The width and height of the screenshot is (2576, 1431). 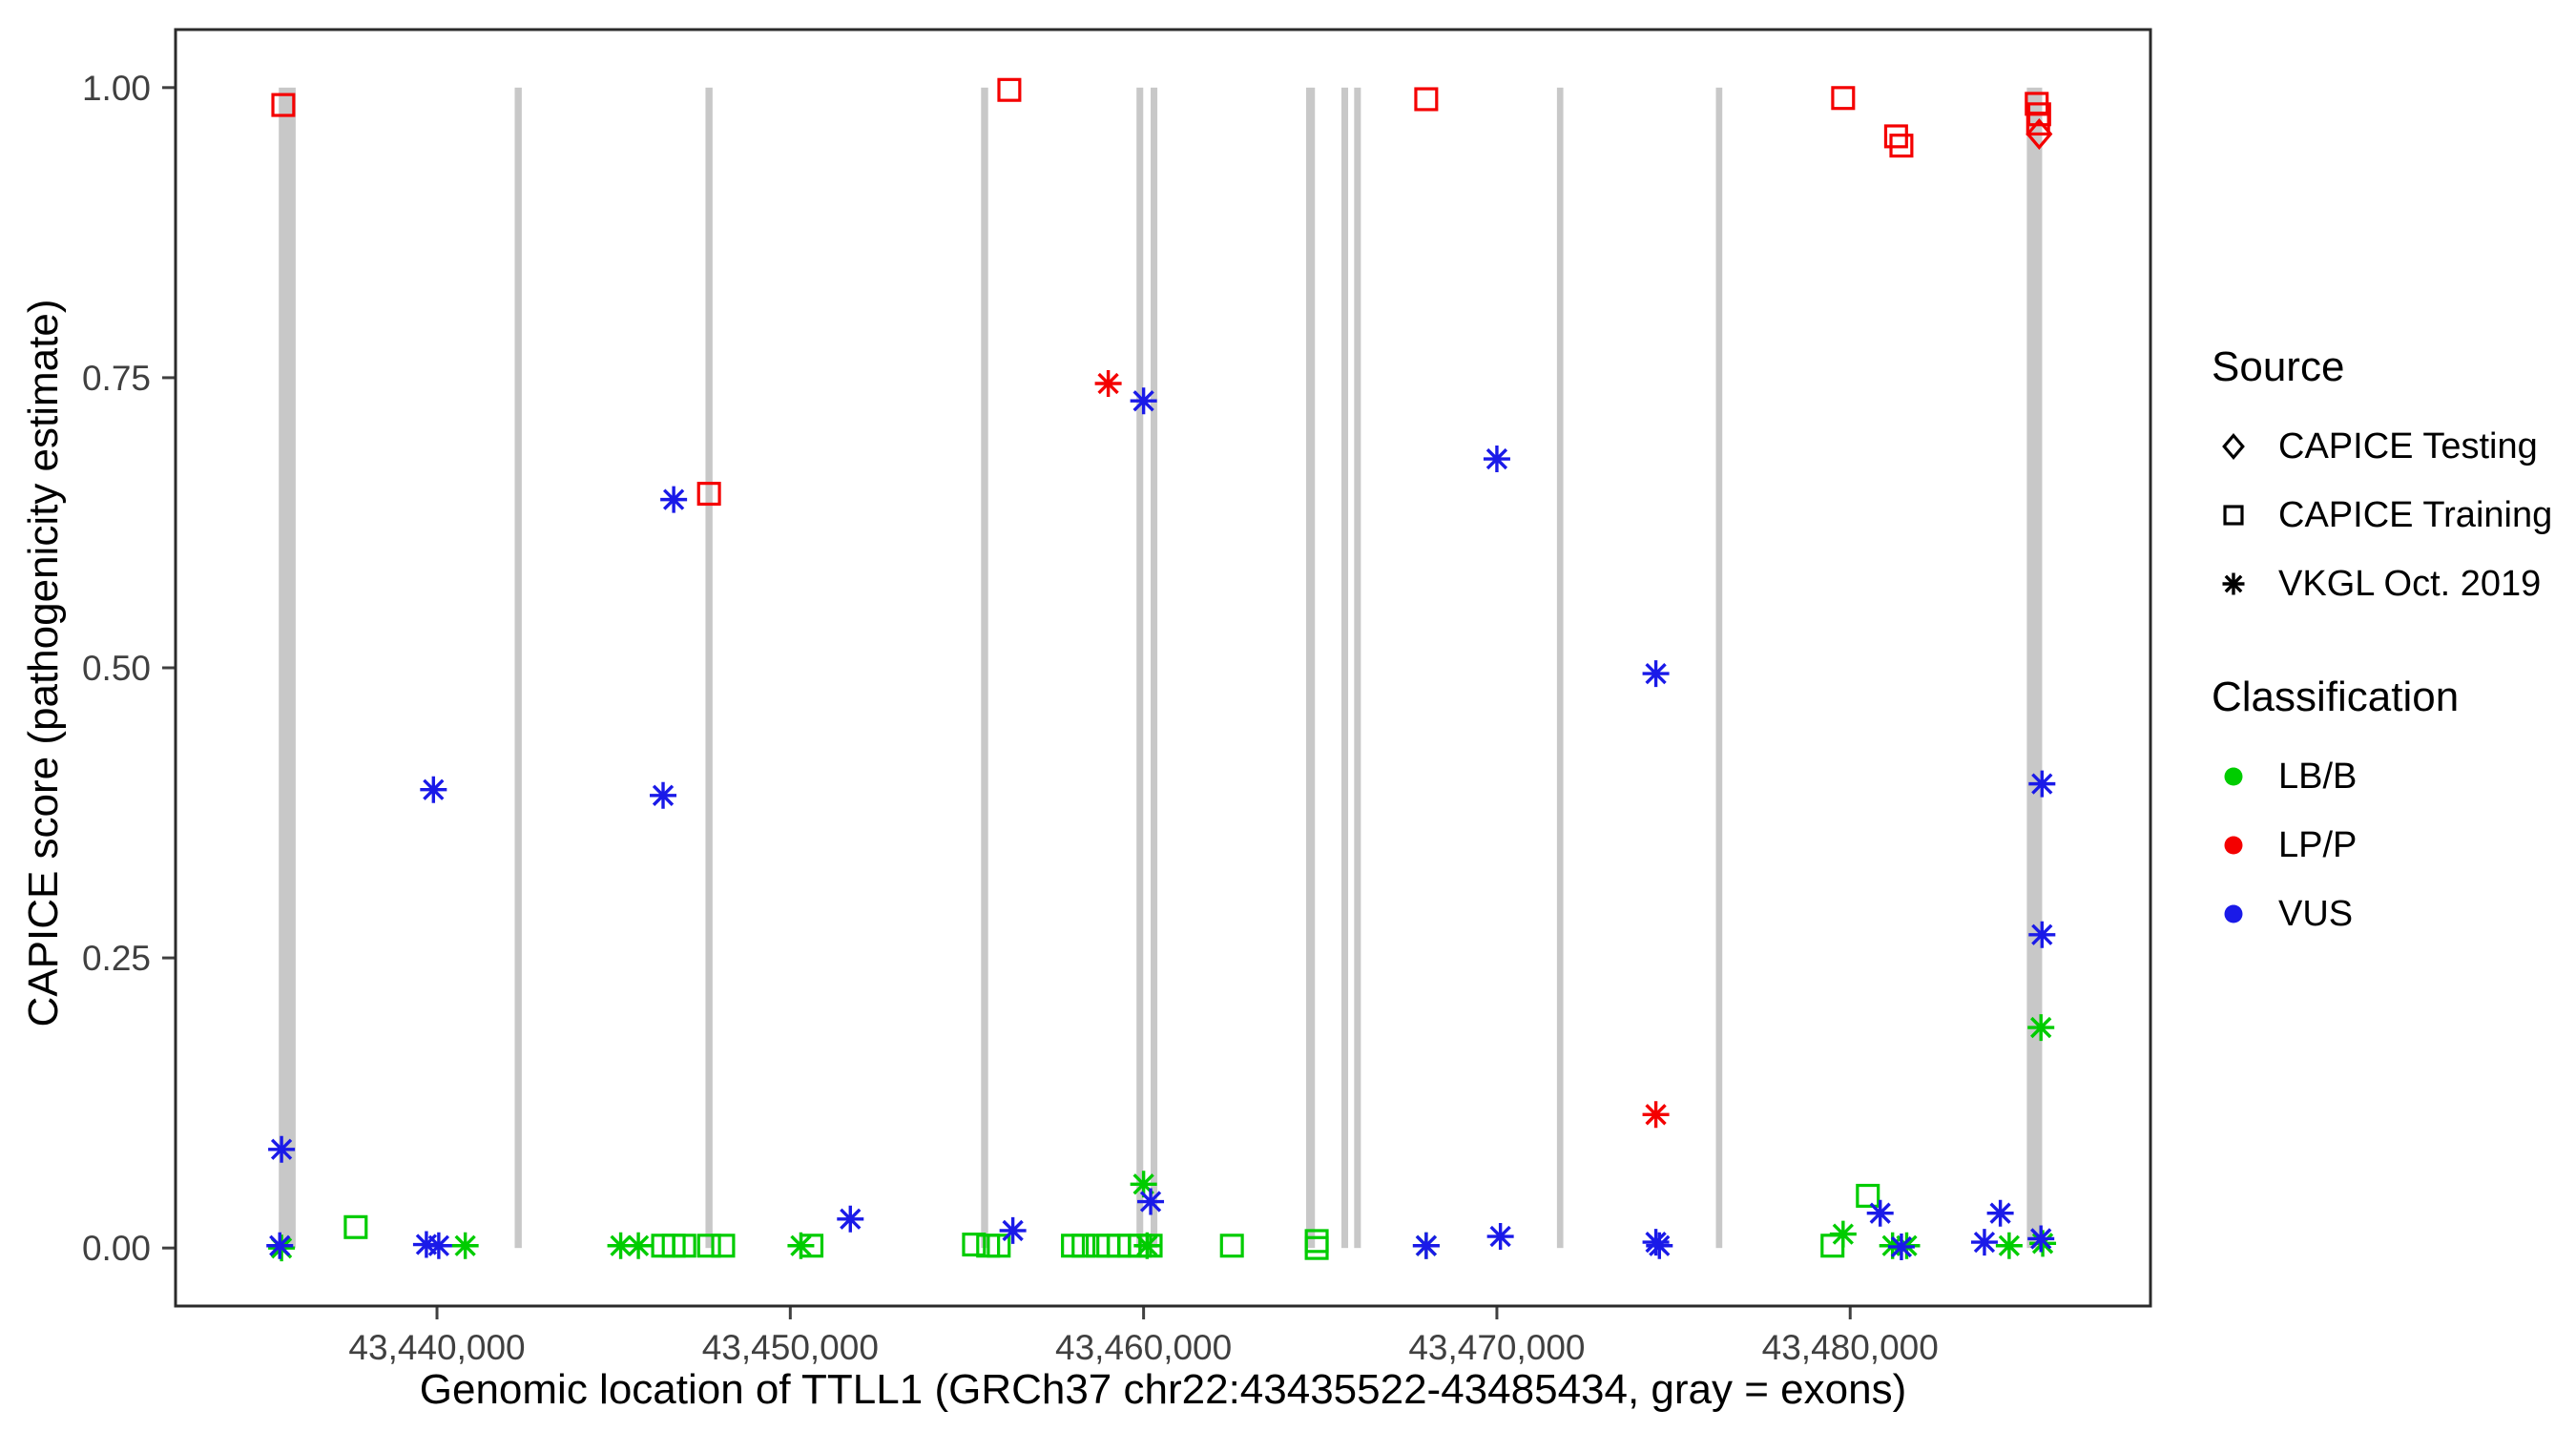 I want to click on legend-item-label: VKGL Oct. 2019, so click(x=2410, y=583).